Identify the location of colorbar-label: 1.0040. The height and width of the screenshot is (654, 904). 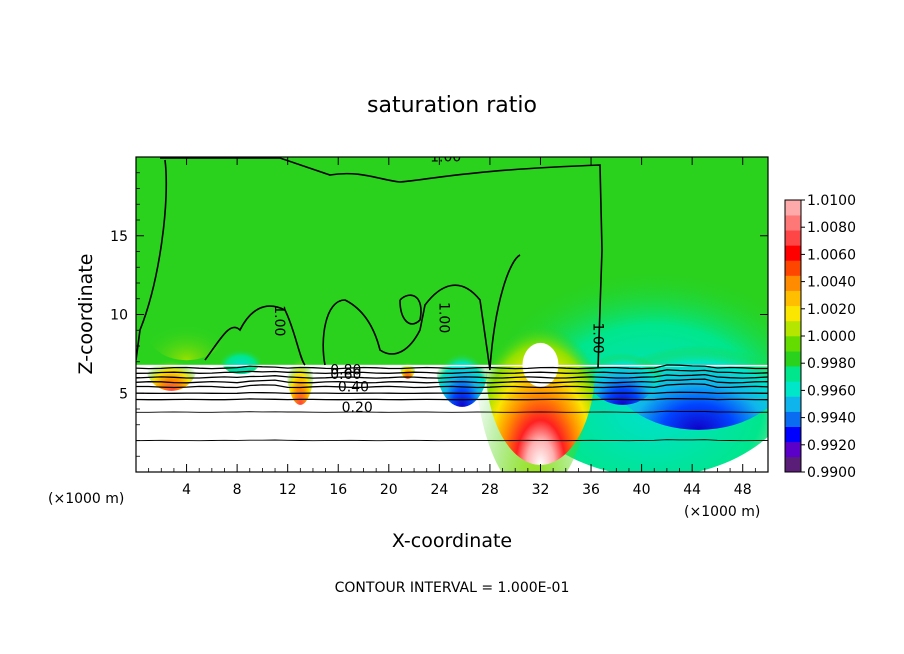
(831, 283).